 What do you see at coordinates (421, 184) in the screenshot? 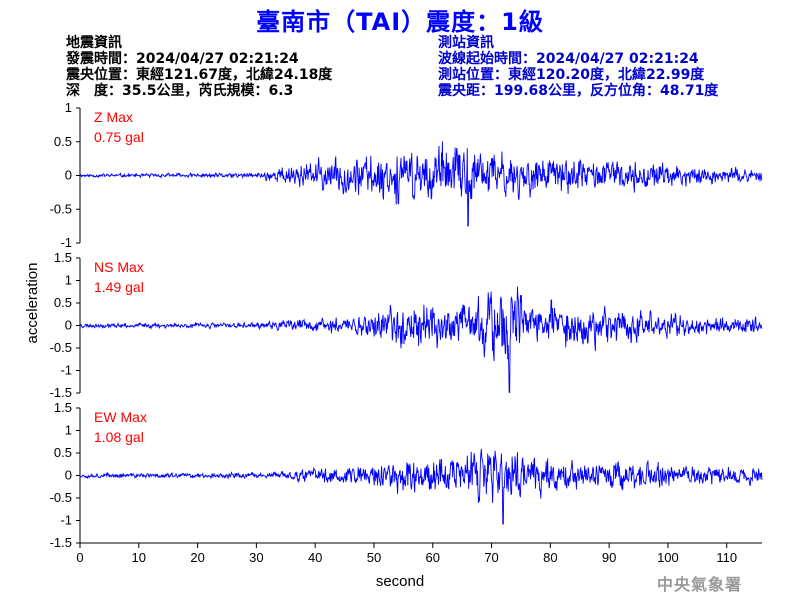
I see `waveform-trace-z` at bounding box center [421, 184].